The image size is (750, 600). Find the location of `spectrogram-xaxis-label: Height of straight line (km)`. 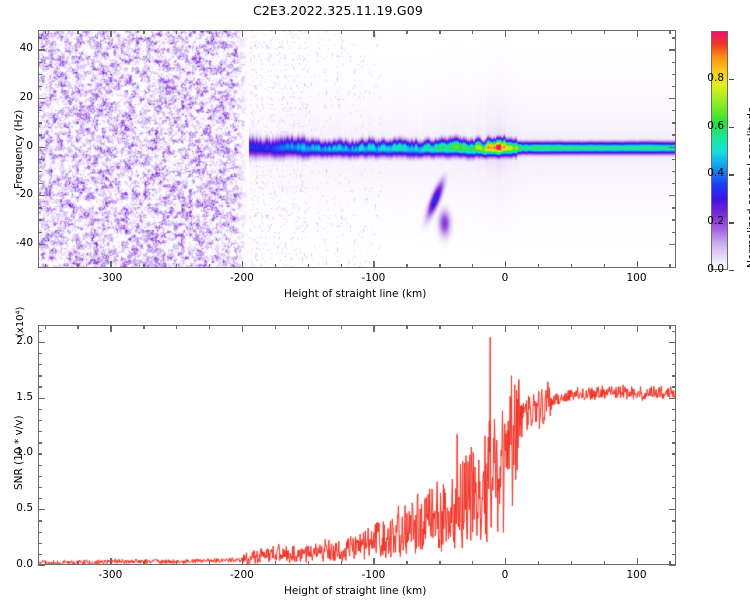

spectrogram-xaxis-label: Height of straight line (km) is located at coordinates (355, 294).